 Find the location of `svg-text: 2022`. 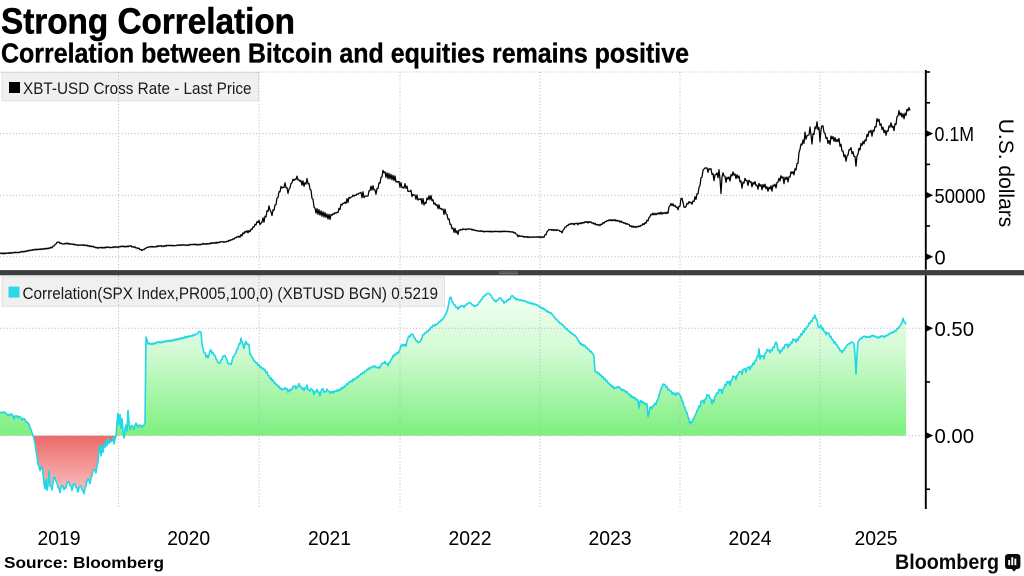

svg-text: 2022 is located at coordinates (470, 539).